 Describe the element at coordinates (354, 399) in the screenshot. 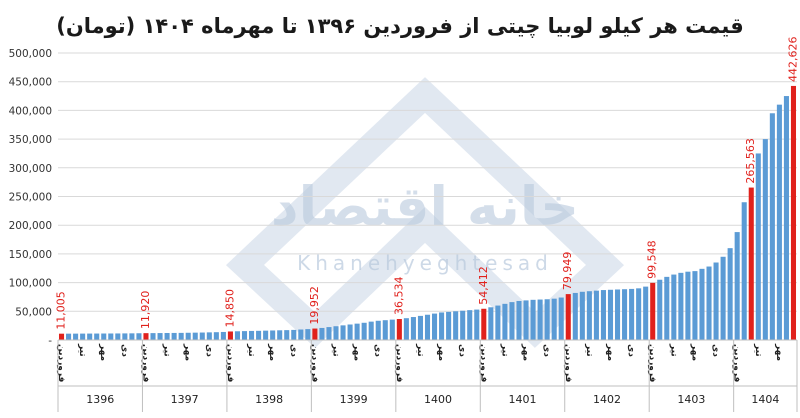

I see `year-label: 1399` at that location.